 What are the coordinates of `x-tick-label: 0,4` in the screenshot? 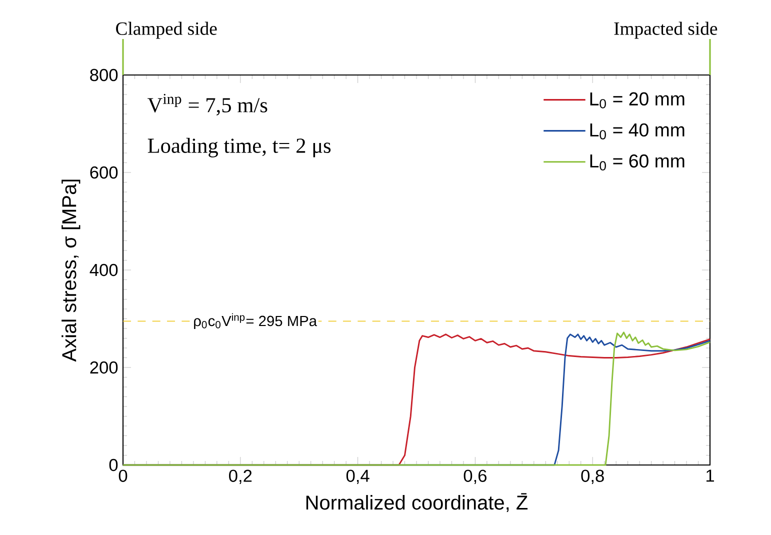 It's located at (358, 477).